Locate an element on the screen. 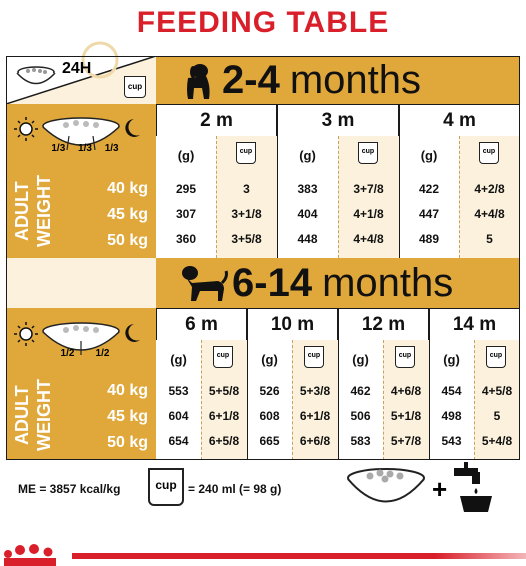 Image resolution: width=526 pixels, height=566 pixels. grams-cell: 604 is located at coordinates (178, 416).